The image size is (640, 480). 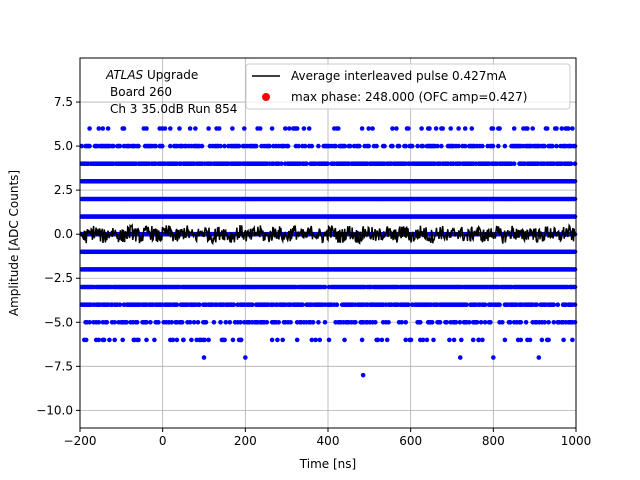 I want to click on y-tick-label: −10.0, so click(x=54, y=410).